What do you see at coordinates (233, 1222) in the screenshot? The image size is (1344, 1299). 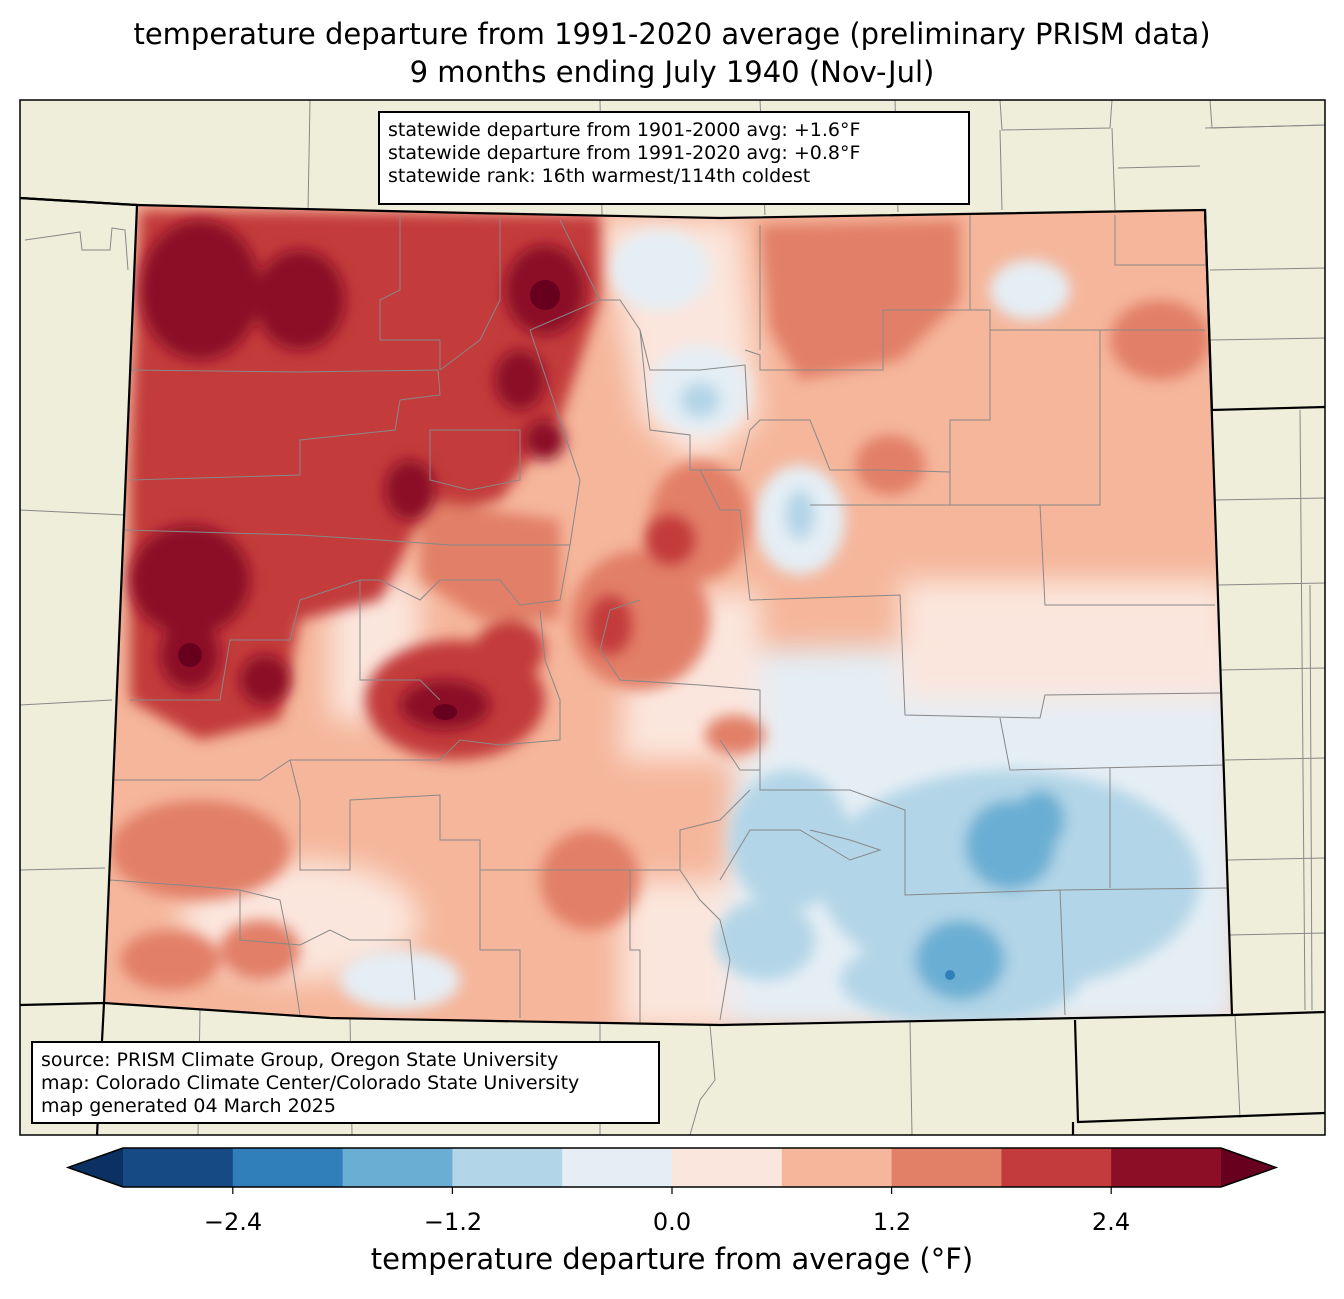 I see `colorbar-tick-label: −2.4` at bounding box center [233, 1222].